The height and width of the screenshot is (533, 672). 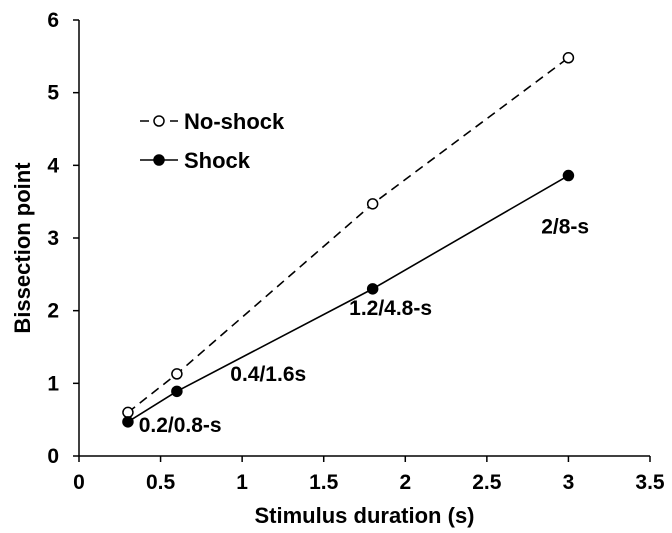 I want to click on annotation-label: 1.2/4.8-s, so click(x=390, y=308).